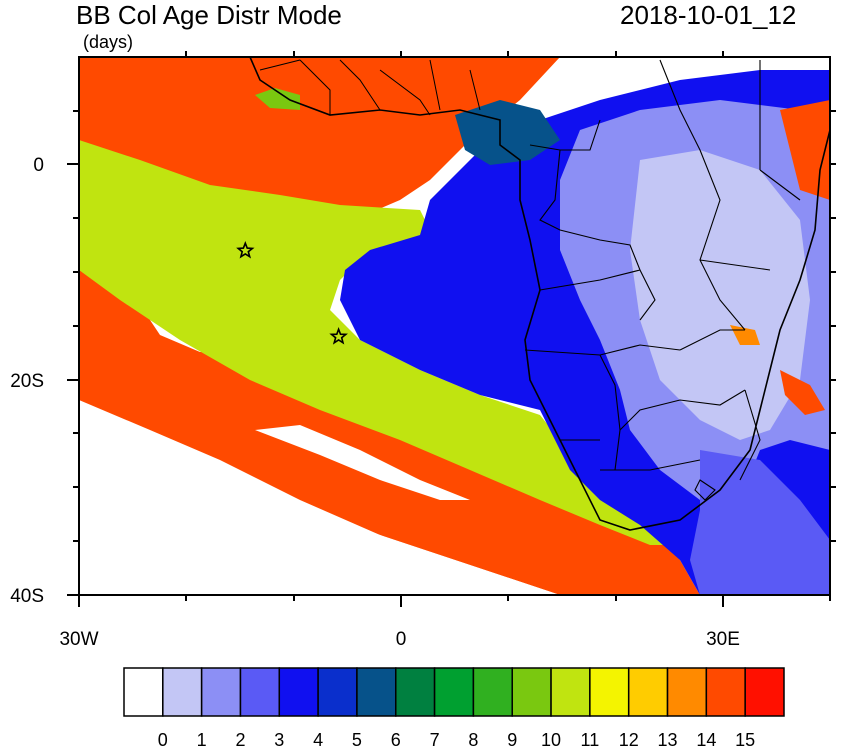 The height and width of the screenshot is (750, 850). I want to click on y-tick-label-0: 0, so click(38, 165).